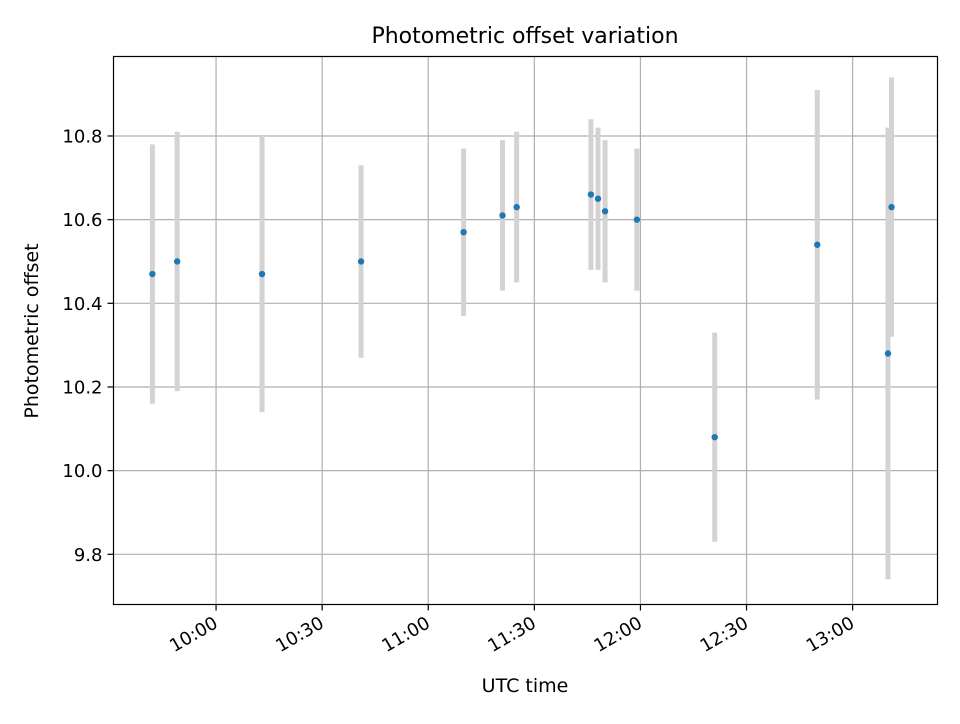  I want to click on x-tick-label: 11:00, so click(405, 635).